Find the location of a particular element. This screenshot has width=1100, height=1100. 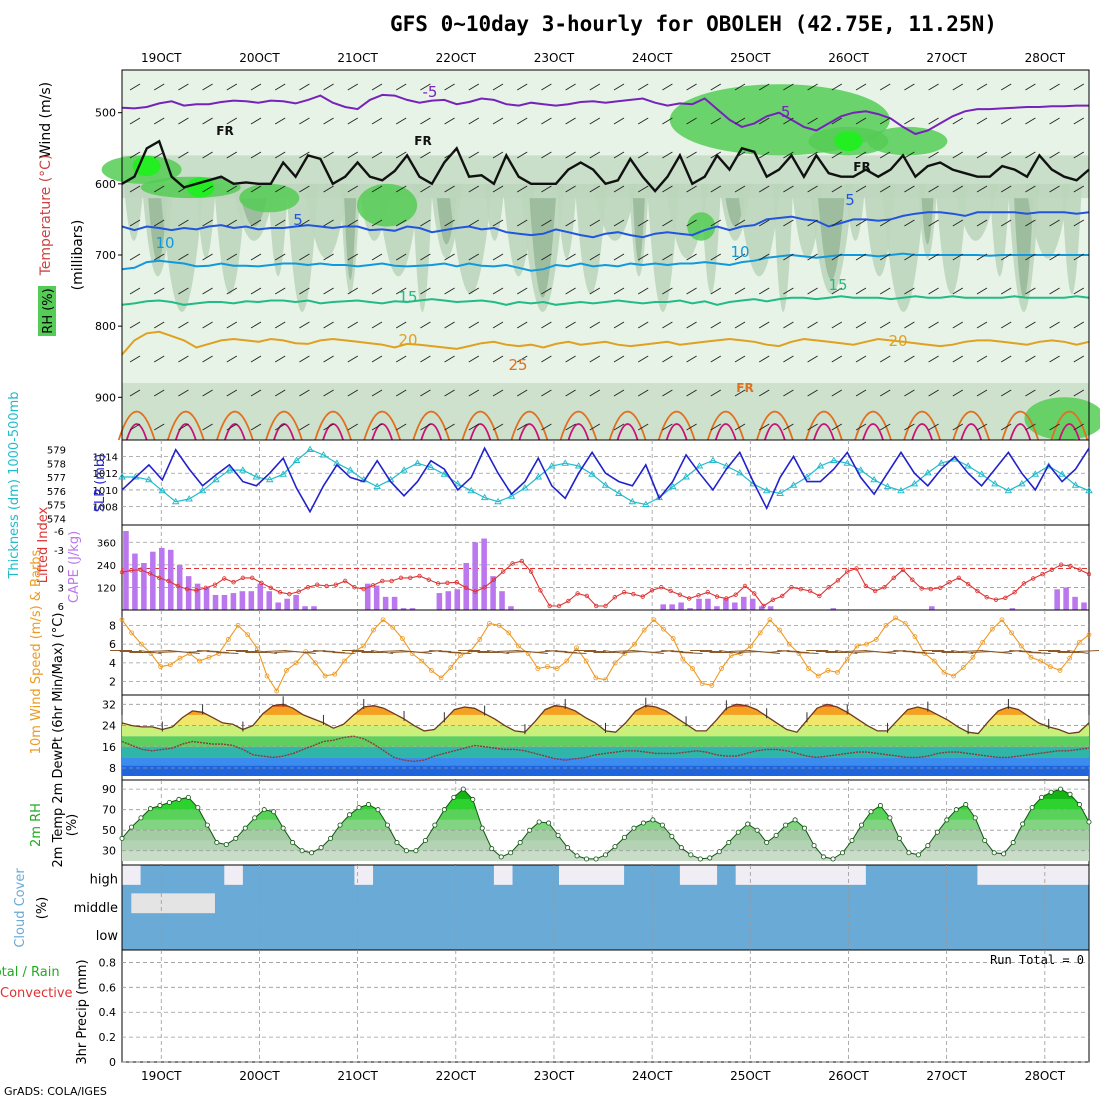

bottom-date-label: 20OCT is located at coordinates (259, 1076).